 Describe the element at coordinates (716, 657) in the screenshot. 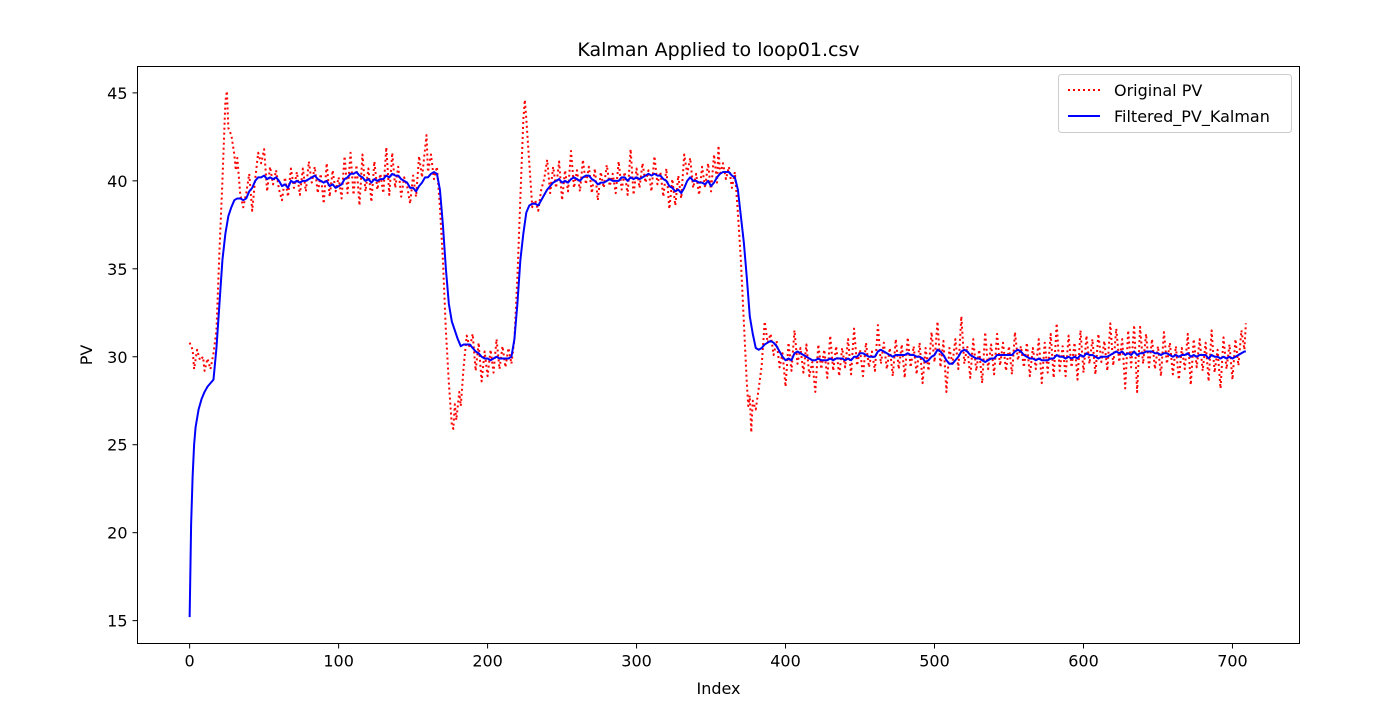

I see `x-axis: 0 100 200 300 400 500 600 700` at that location.